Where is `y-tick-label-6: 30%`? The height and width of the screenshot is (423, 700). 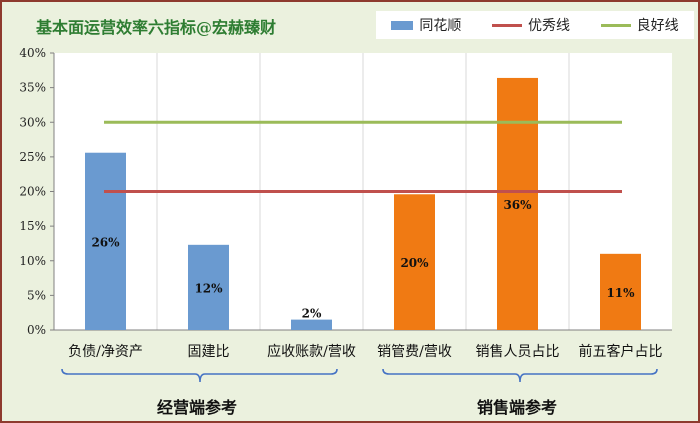
y-tick-label-6: 30% is located at coordinates (32, 122).